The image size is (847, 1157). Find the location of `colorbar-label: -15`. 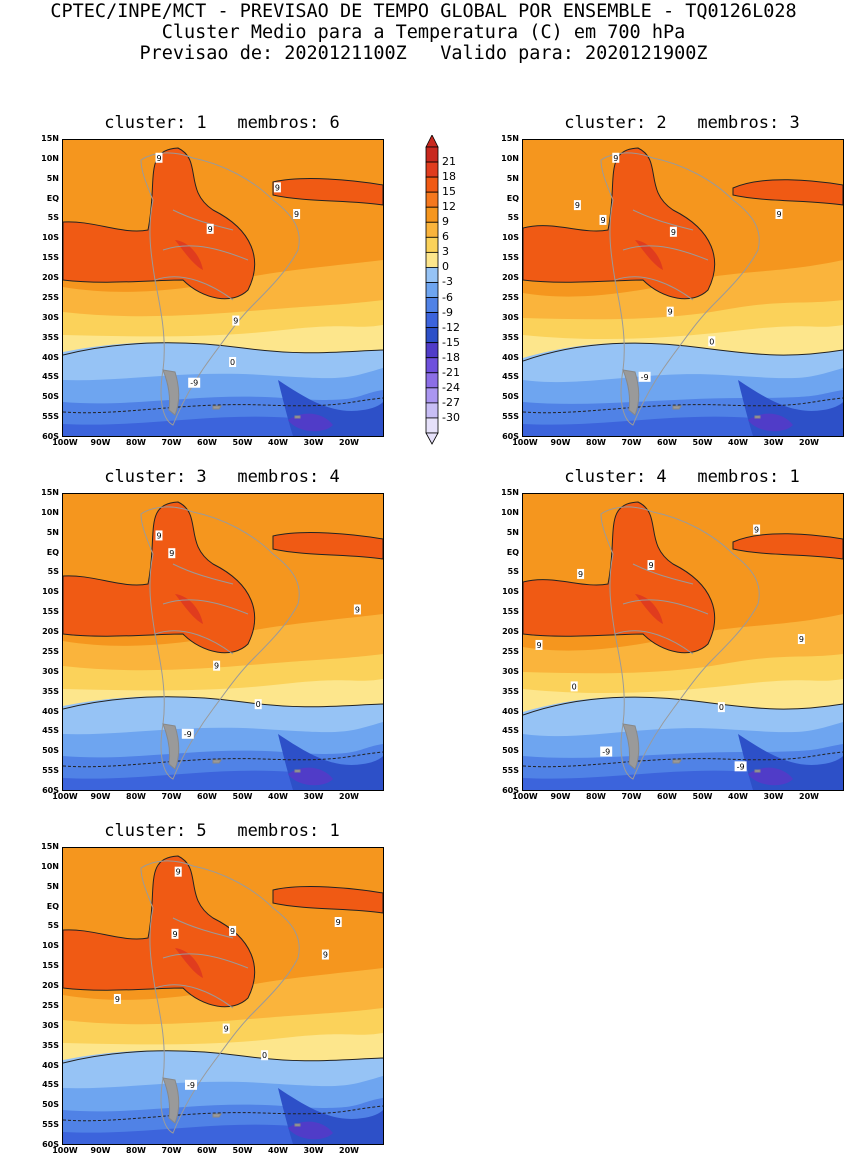

colorbar-label: -15 is located at coordinates (451, 342).